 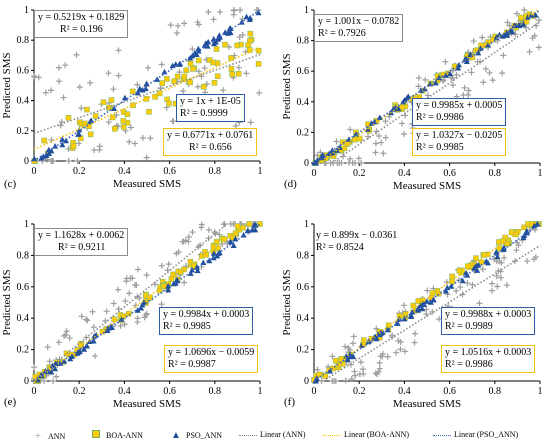 I want to click on panel-d-boa-equation: y = 1.0327x − 0.0205 R² = 0.9985, so click(x=459, y=142).